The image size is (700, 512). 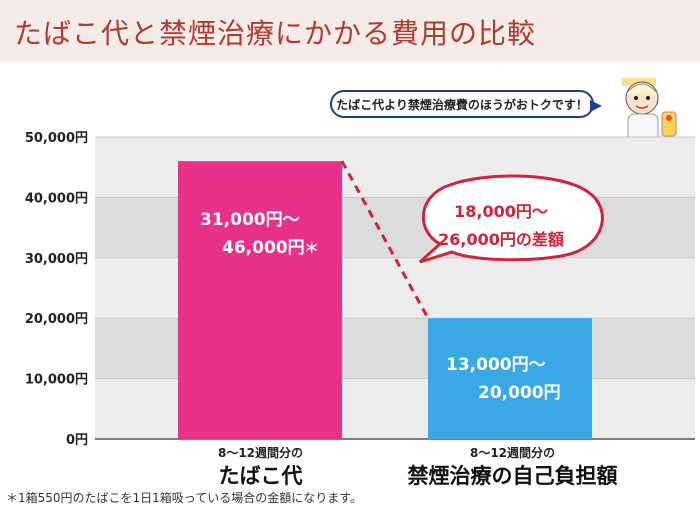 What do you see at coordinates (649, 110) in the screenshot?
I see `doctor-mascot-icon` at bounding box center [649, 110].